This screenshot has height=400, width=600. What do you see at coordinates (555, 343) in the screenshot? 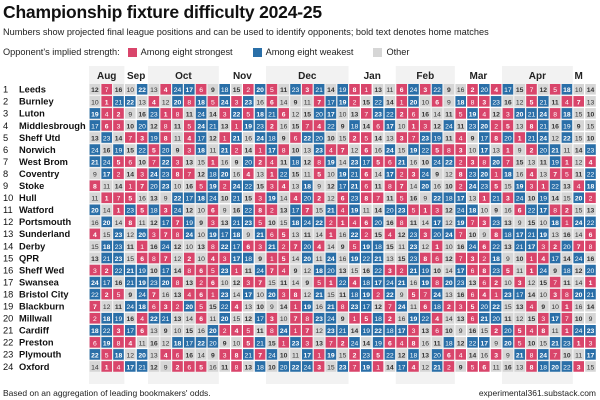
I see `fixture-value: 21` at bounding box center [555, 343].